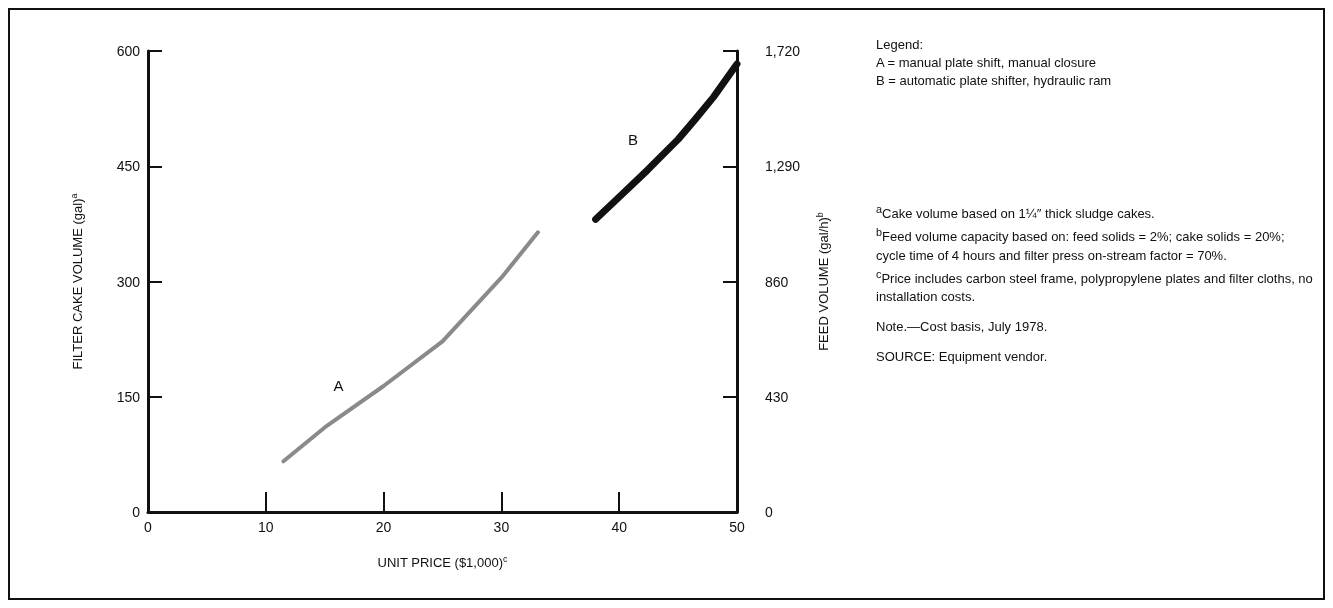  I want to click on text: A = manual plate shift, manual closure, so click(987, 63).